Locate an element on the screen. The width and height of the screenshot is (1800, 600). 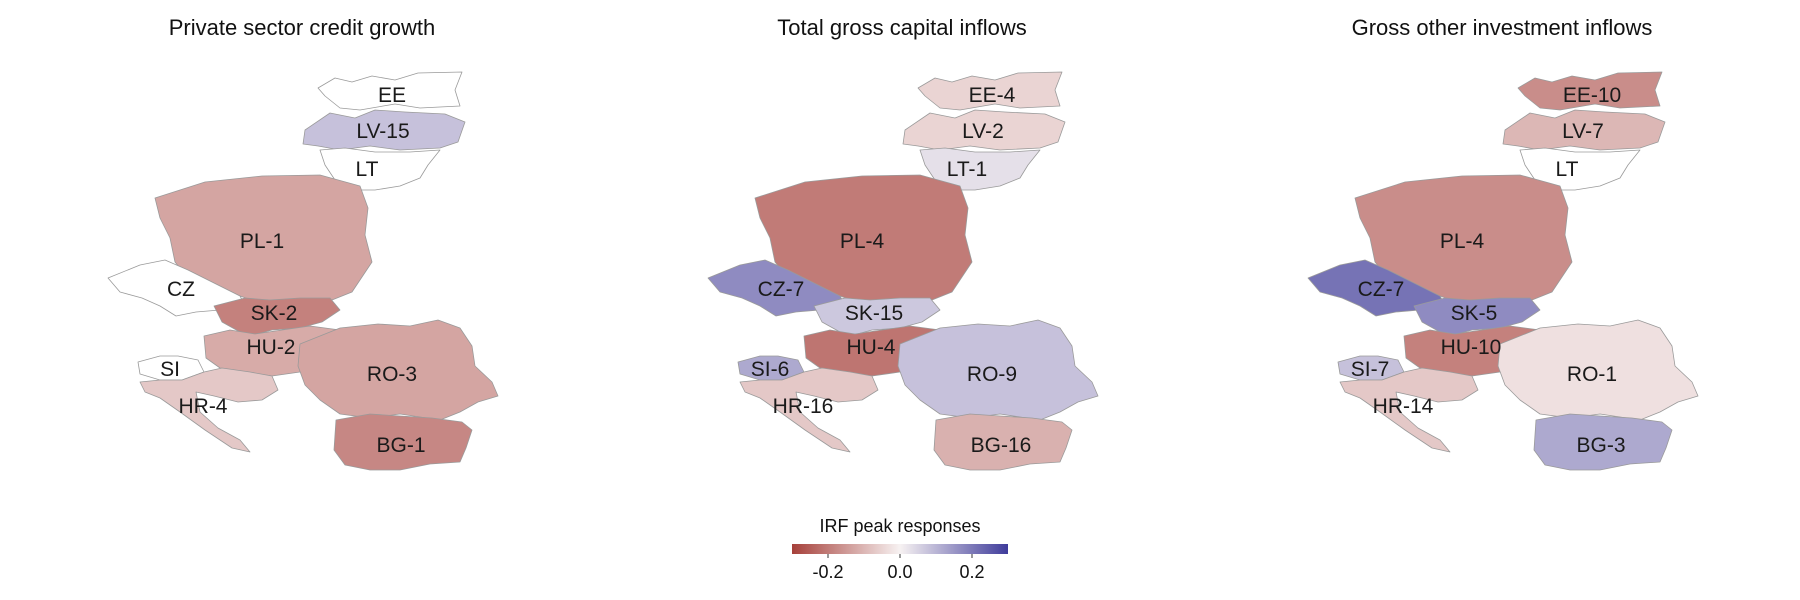
country-label-ee: EE-4 is located at coordinates (992, 95).